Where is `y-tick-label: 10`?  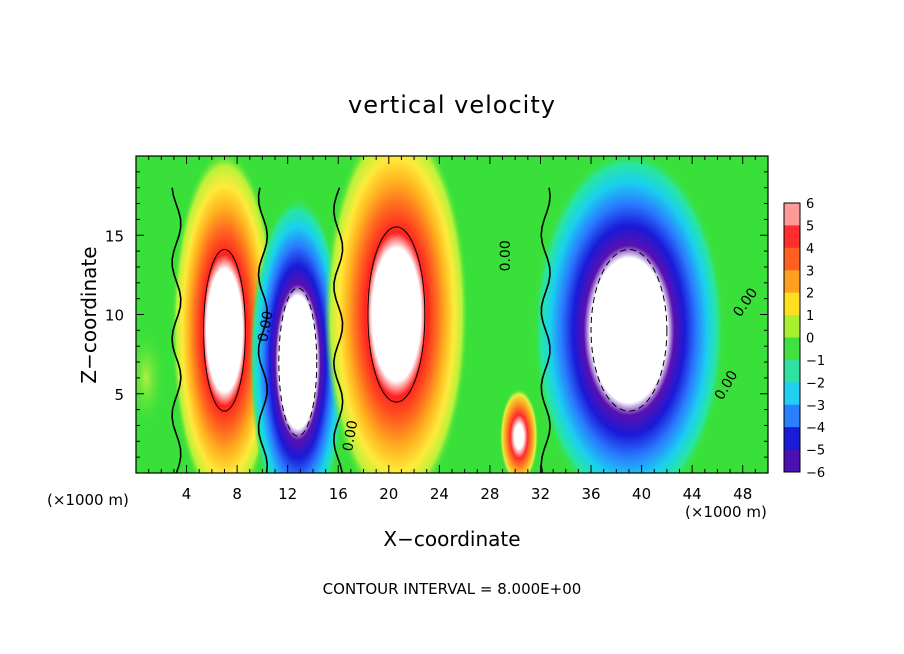 y-tick-label: 10 is located at coordinates (114, 316).